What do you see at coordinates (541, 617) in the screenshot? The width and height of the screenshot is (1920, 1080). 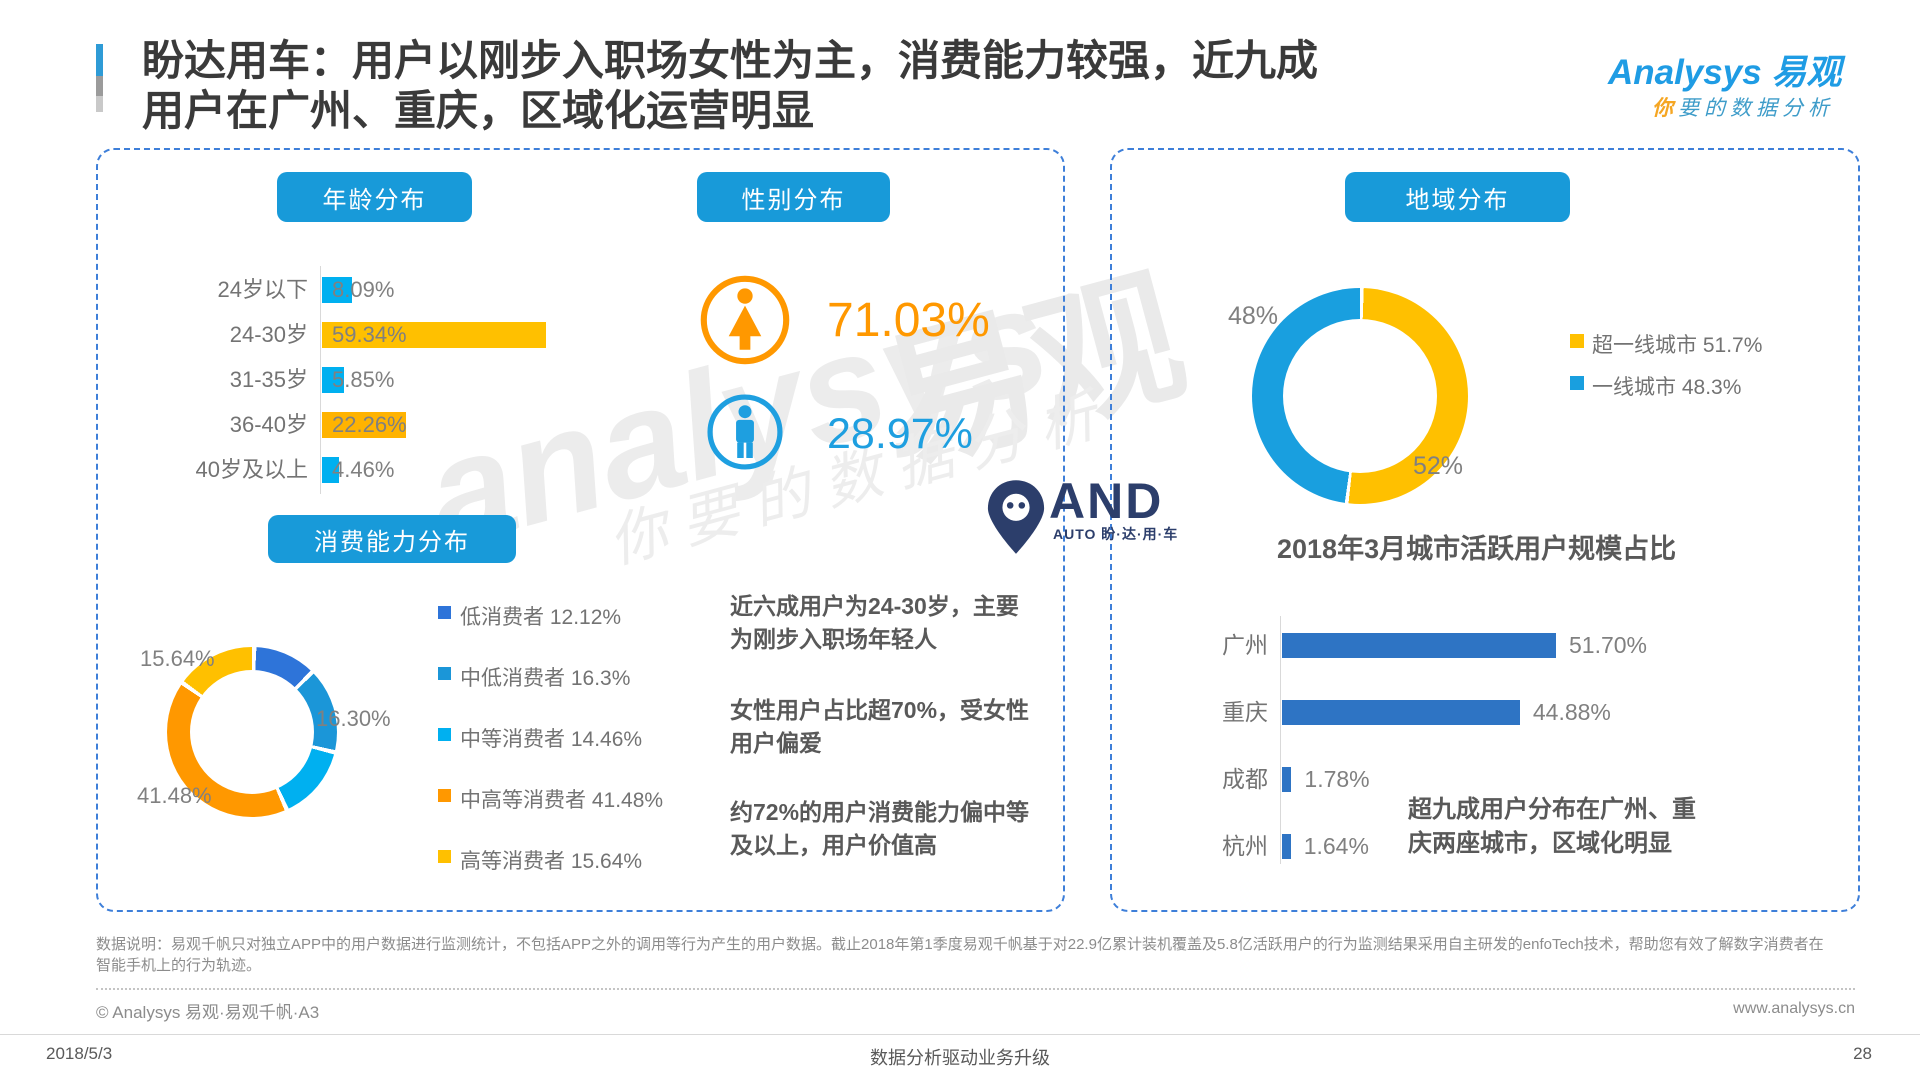 I see `legend-label: 低消费者 12.12%` at bounding box center [541, 617].